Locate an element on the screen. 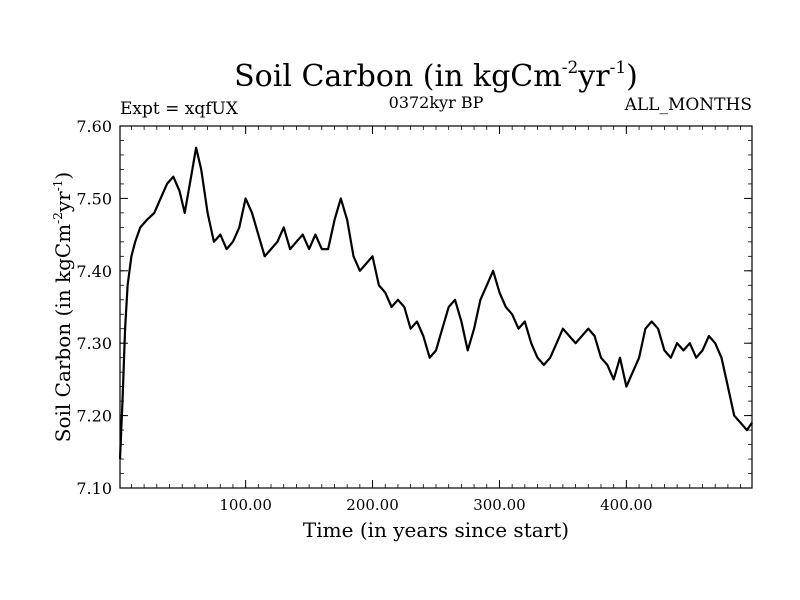  title-mid: yr is located at coordinates (593, 76).